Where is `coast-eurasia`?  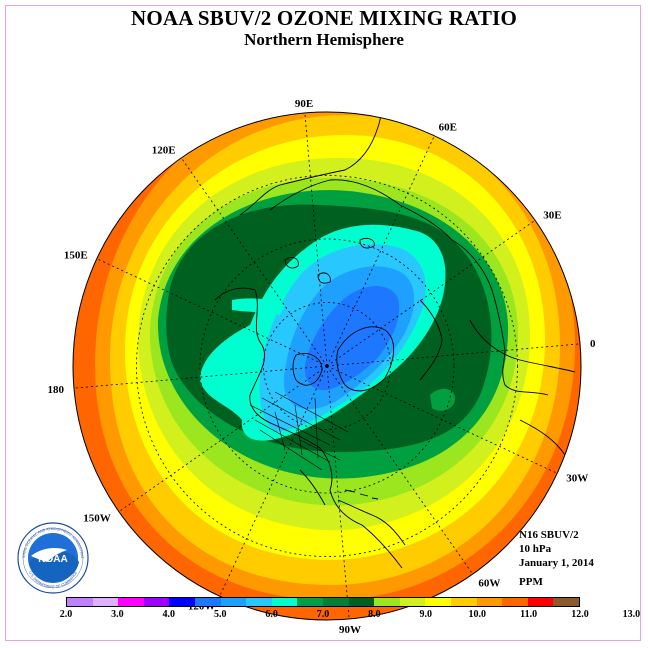
coast-eurasia is located at coordinates (409, 287).